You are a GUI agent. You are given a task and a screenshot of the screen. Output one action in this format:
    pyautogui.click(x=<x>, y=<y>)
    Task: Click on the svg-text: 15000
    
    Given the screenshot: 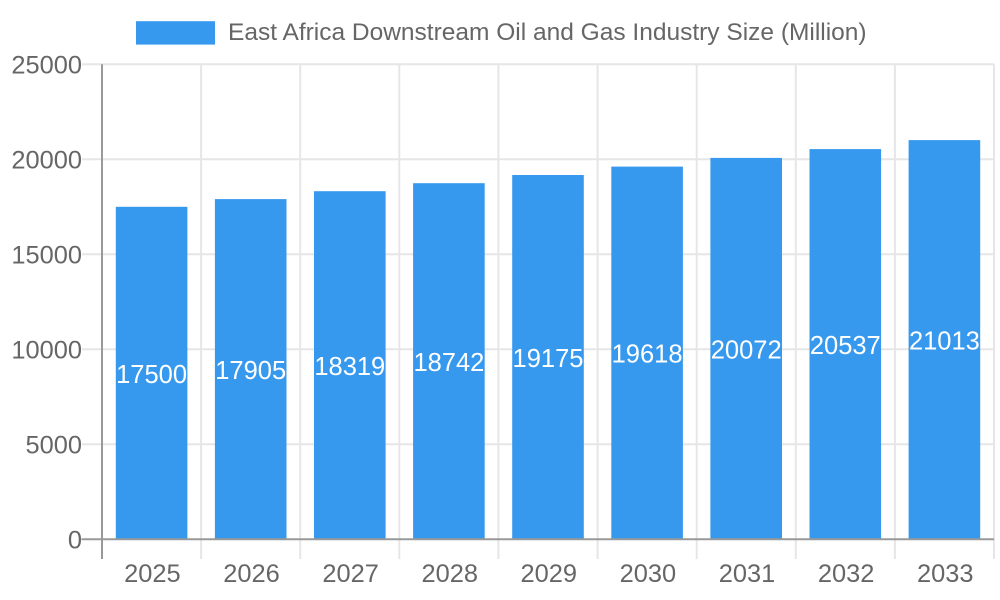 What is the action you would take?
    pyautogui.click(x=46, y=255)
    